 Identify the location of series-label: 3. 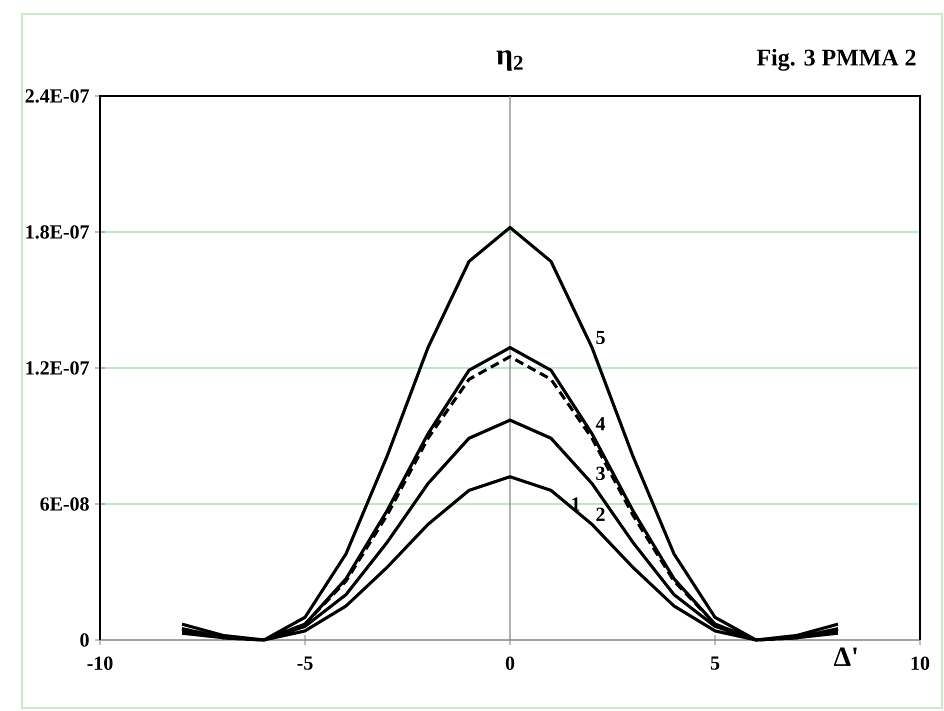
(600, 473).